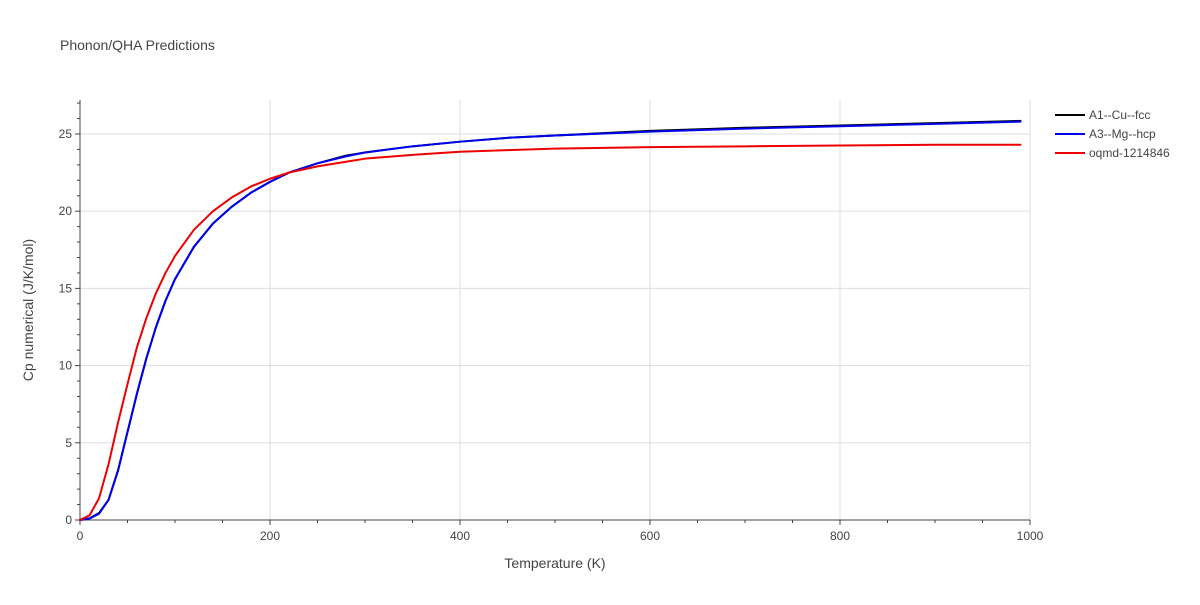  I want to click on legend-label: A3--Mg--hcp, so click(1122, 134).